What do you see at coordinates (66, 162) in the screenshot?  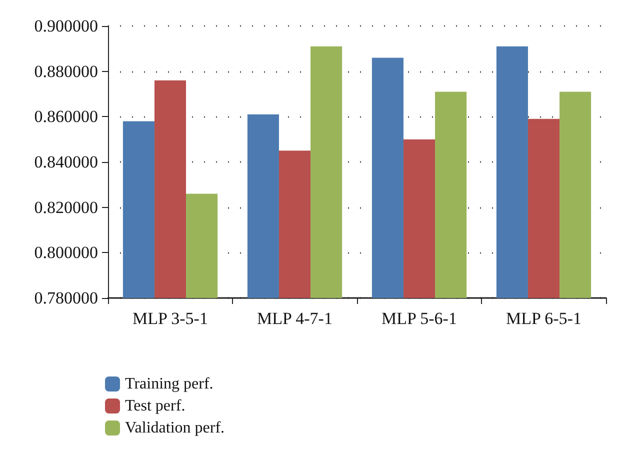 I see `y-tick-label: 0.840000` at bounding box center [66, 162].